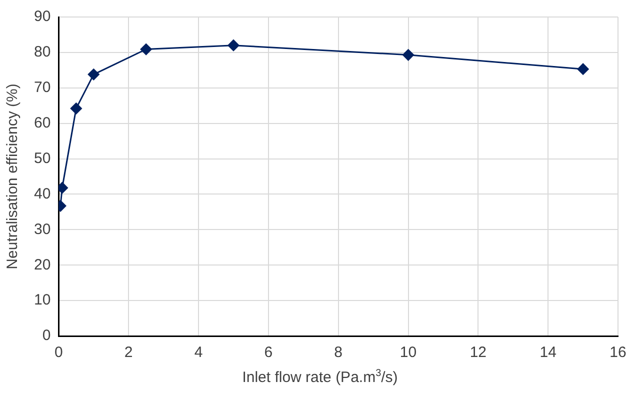 The image size is (640, 403). What do you see at coordinates (42, 229) in the screenshot?
I see `y-tick-label: 30` at bounding box center [42, 229].